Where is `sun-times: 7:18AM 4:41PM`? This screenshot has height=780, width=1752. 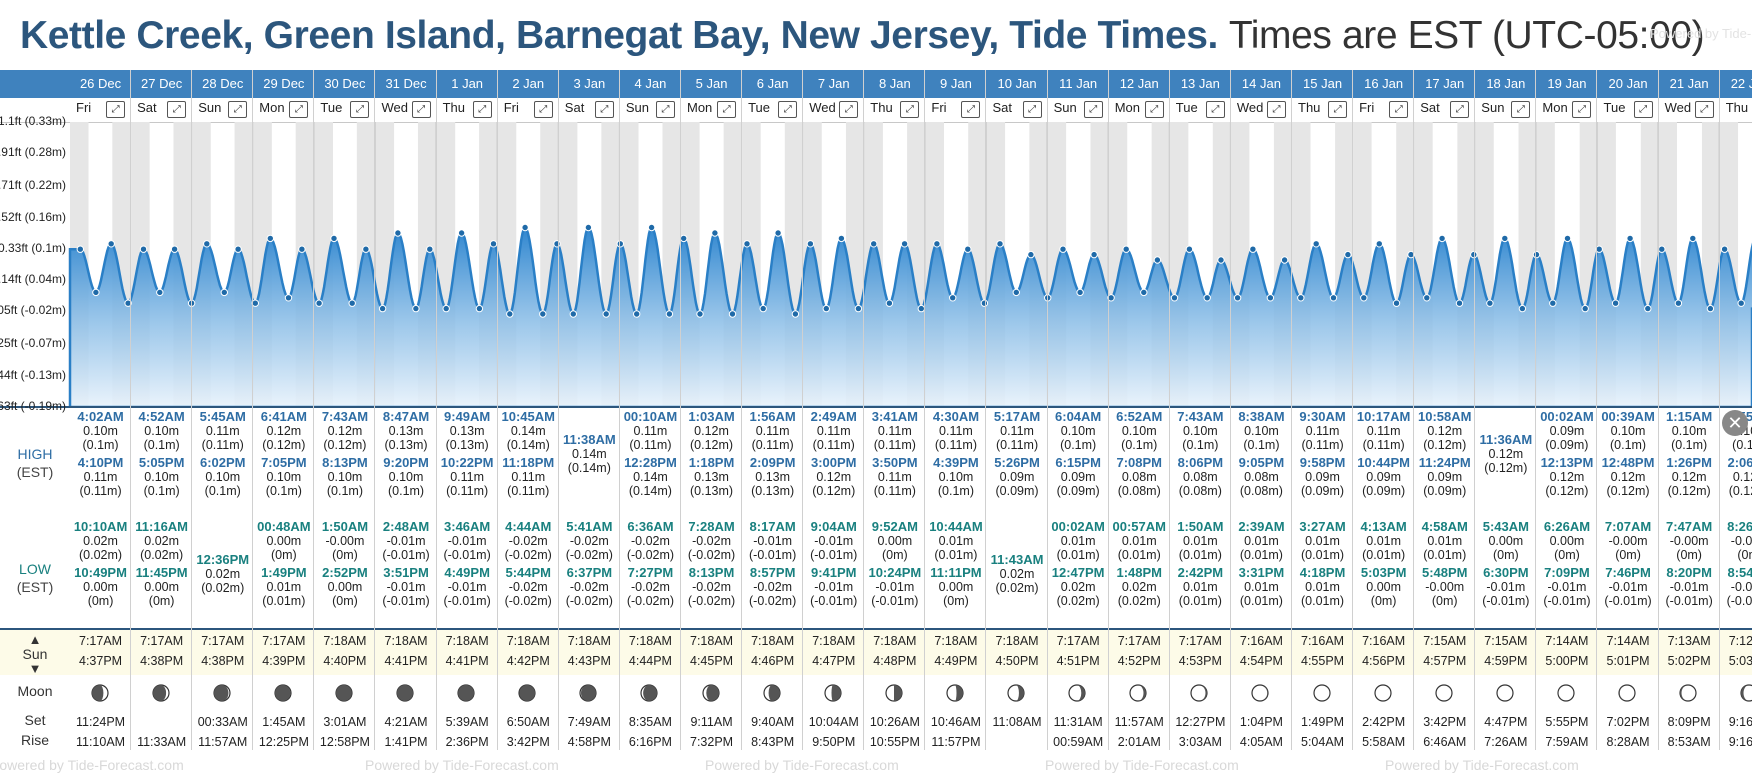
sun-times: 7:18AM 4:41PM is located at coordinates (467, 652).